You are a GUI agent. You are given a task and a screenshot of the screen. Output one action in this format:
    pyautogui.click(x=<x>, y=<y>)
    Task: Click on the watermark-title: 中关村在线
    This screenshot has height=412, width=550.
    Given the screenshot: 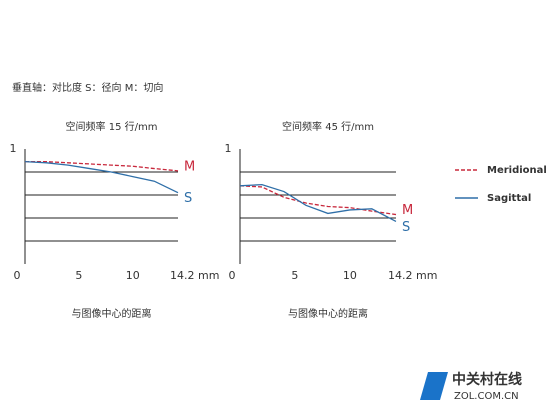 What is the action you would take?
    pyautogui.click(x=487, y=379)
    